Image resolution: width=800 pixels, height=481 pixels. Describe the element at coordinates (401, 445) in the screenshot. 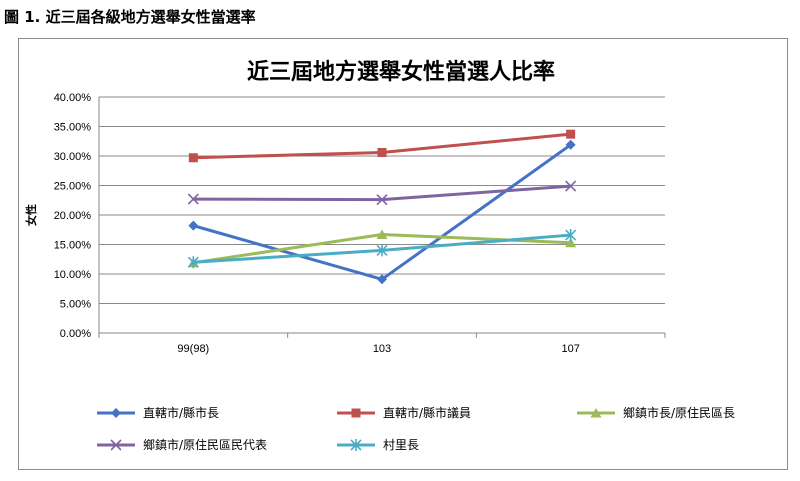

I see `legend-label: 村里長` at that location.